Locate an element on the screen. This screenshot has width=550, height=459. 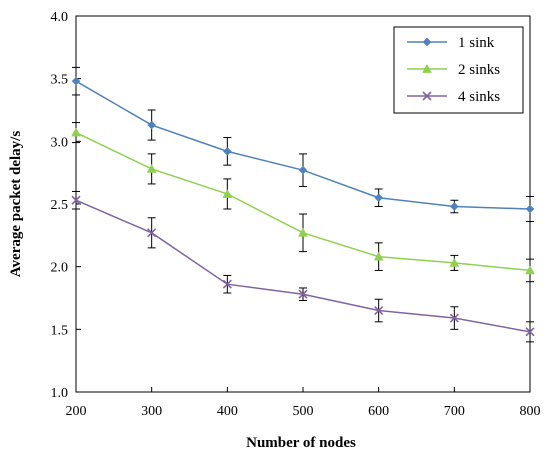
legend-entry-1: 1 sink is located at coordinates (451, 43).